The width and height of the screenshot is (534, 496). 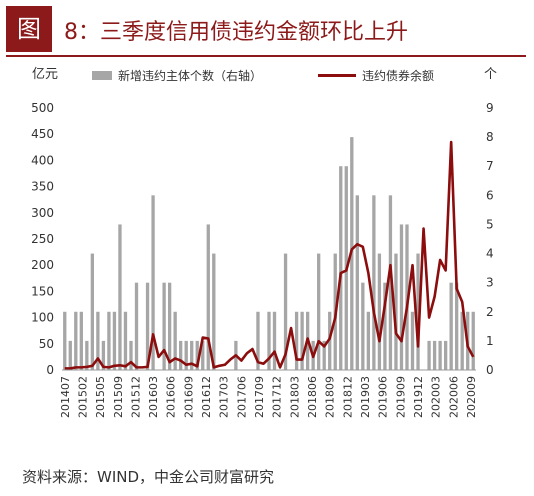 I want to click on right-tick-label: 0, so click(x=490, y=370).